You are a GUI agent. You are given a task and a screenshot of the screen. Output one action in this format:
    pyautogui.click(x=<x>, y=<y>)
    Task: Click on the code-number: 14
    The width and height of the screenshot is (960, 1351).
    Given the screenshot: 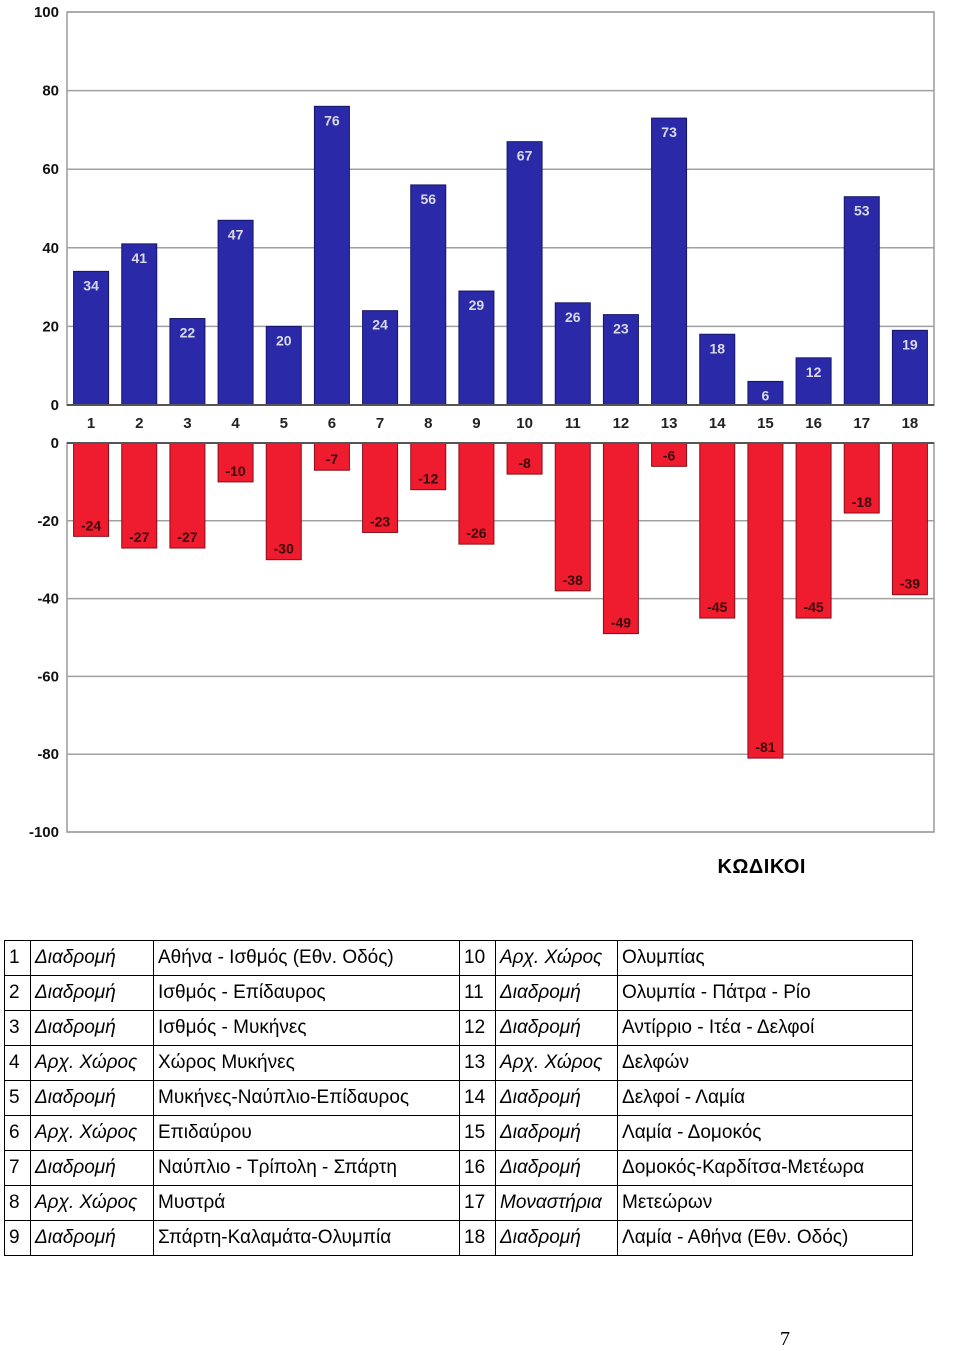 What is the action you would take?
    pyautogui.click(x=477, y=1098)
    